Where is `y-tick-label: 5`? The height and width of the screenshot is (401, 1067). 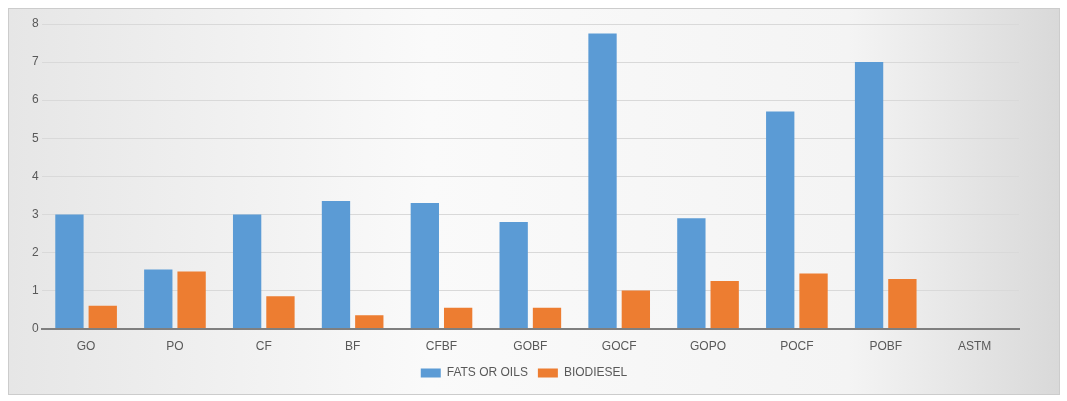
y-tick-label: 5 is located at coordinates (35, 137).